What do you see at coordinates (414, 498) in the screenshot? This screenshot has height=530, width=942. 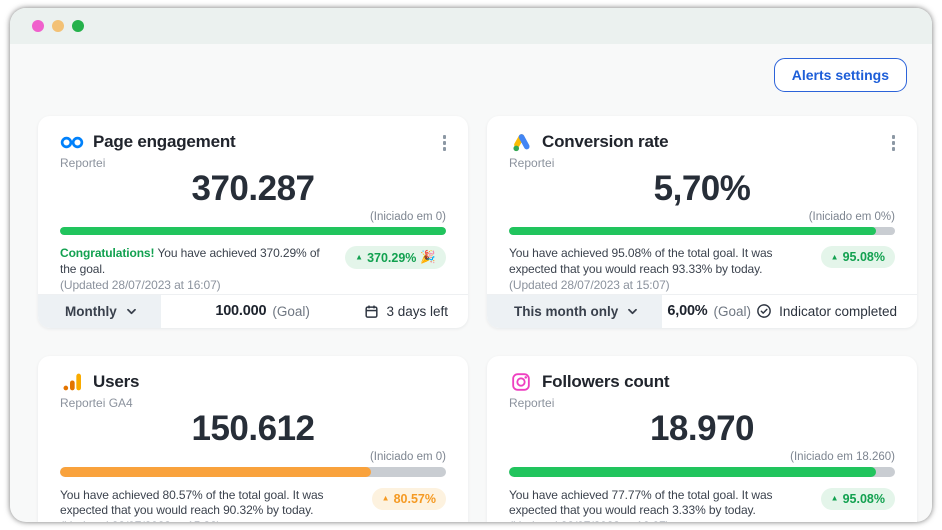 I see `trend-badge-value: 80.57%` at bounding box center [414, 498].